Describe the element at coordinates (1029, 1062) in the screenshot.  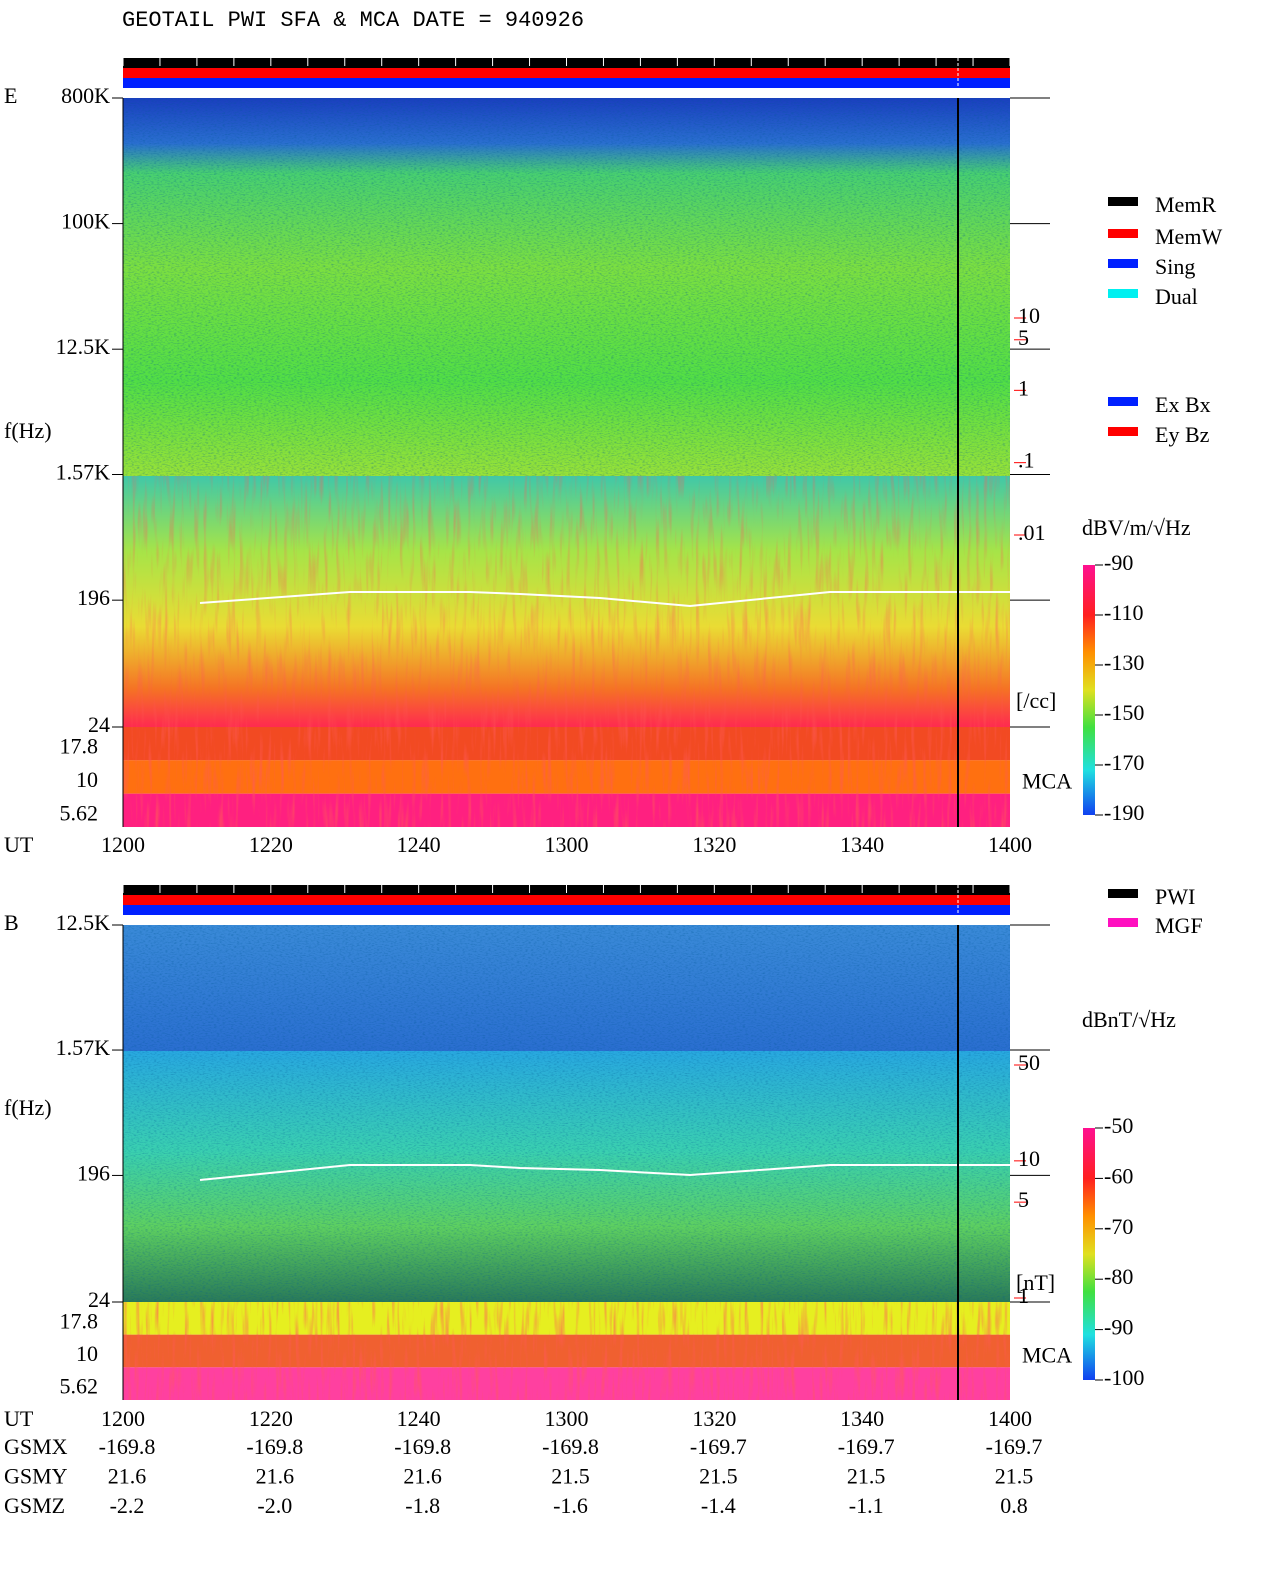
I see `density-tick-label: 50` at that location.